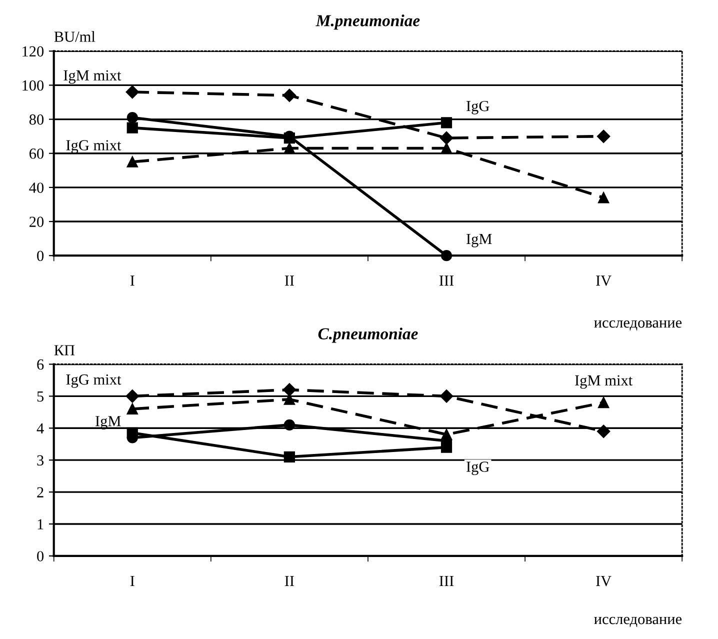 Image resolution: width=718 pixels, height=639 pixels. Describe the element at coordinates (40, 460) in the screenshot. I see `y-tick-label: 3` at that location.